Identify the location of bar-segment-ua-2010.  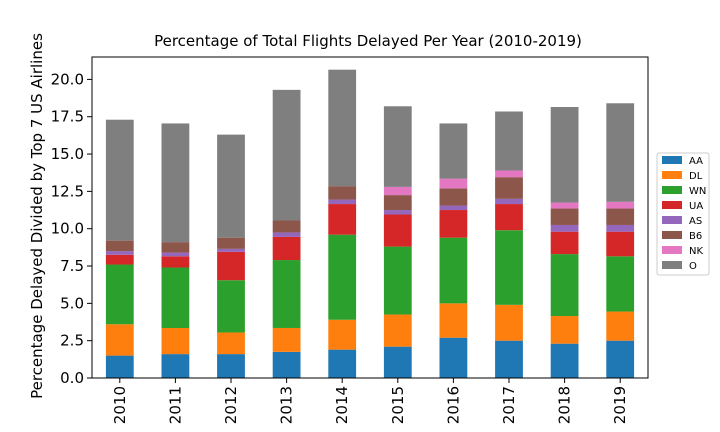
(119, 259).